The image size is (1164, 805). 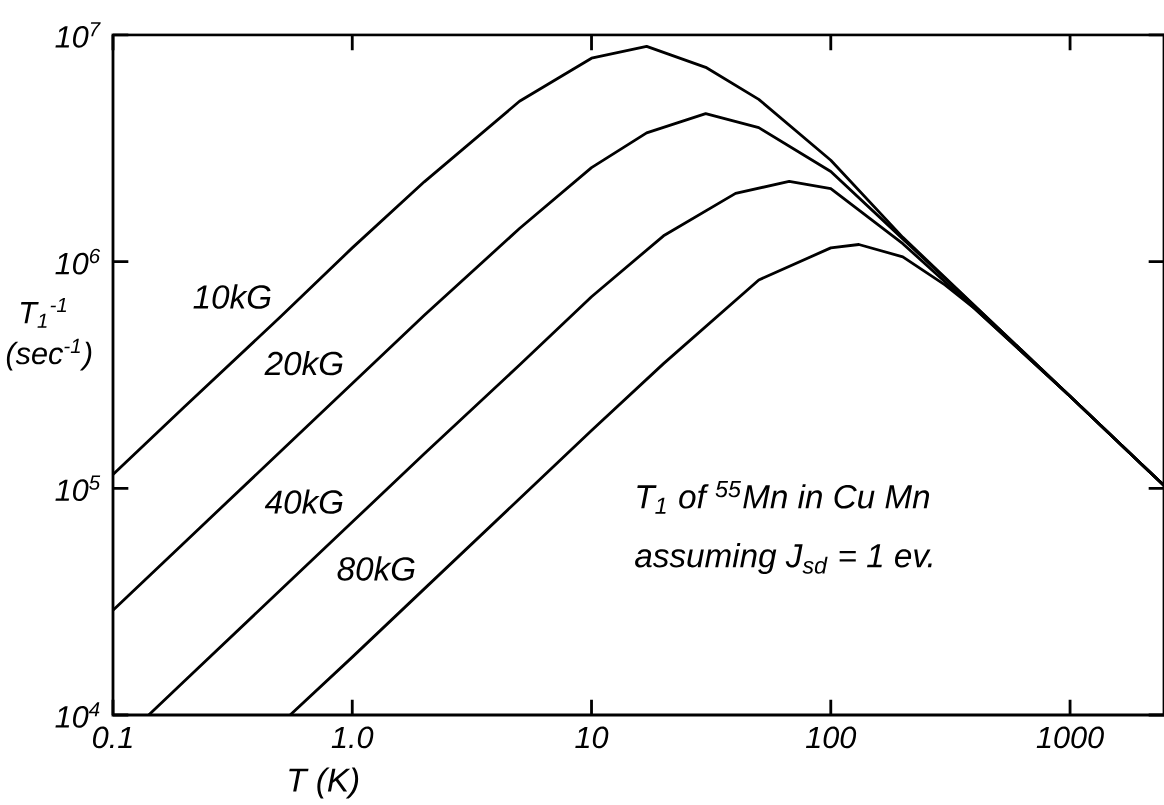 I want to click on y-tick-label: 10$^{5}$, so click(x=78, y=488).